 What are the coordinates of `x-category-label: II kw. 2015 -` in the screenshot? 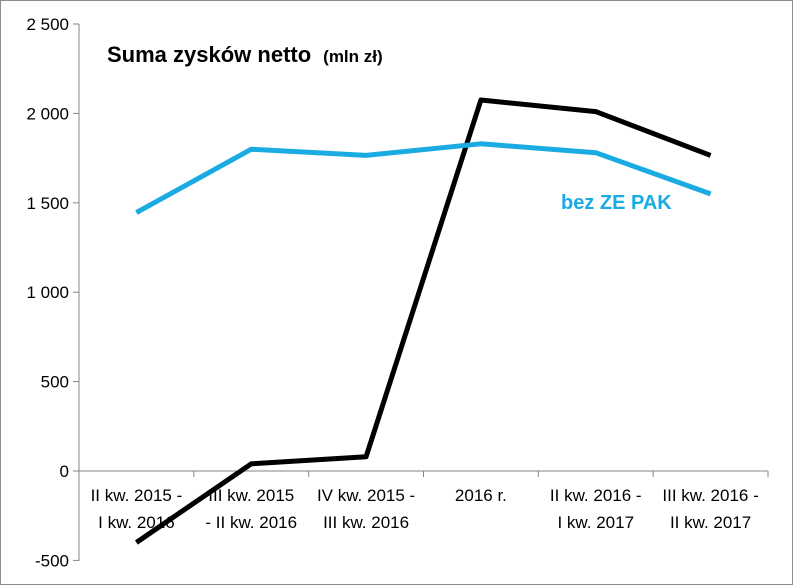 It's located at (137, 495).